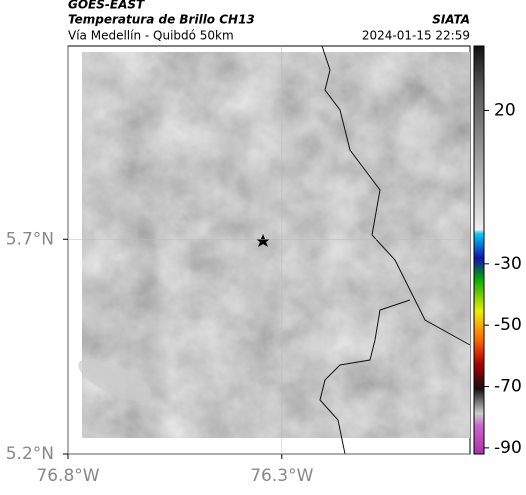  Describe the element at coordinates (263, 240) in the screenshot. I see `location-marker` at that location.